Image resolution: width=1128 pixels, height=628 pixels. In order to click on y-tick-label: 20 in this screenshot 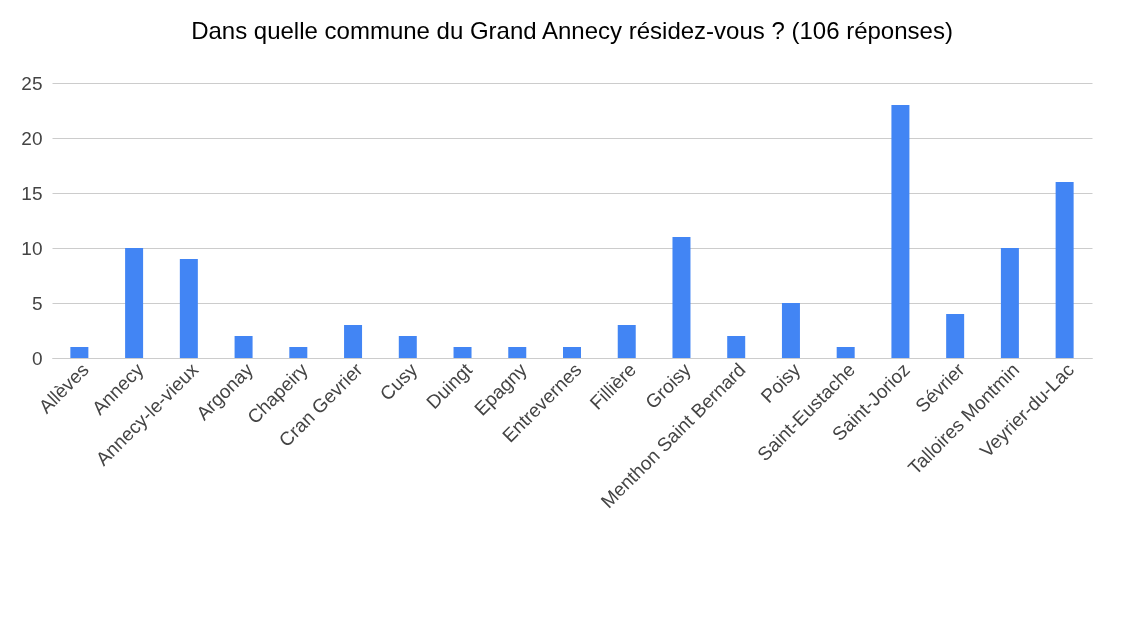, I will do `click(32, 138)`.